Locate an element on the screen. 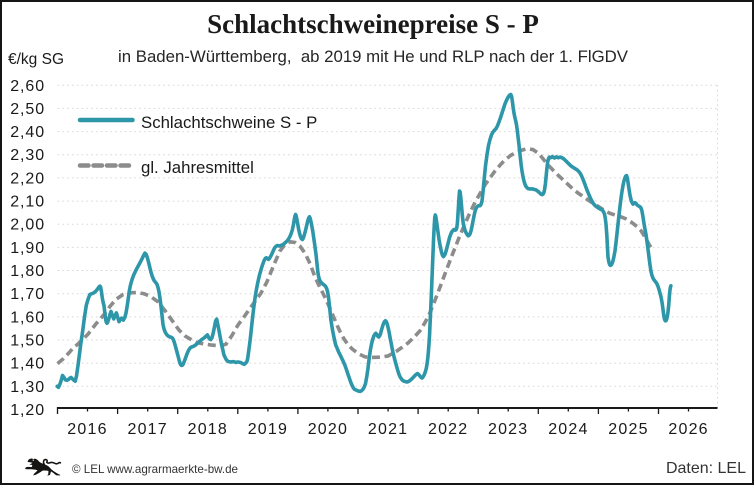  svg-text: 1,70 is located at coordinates (27, 294).